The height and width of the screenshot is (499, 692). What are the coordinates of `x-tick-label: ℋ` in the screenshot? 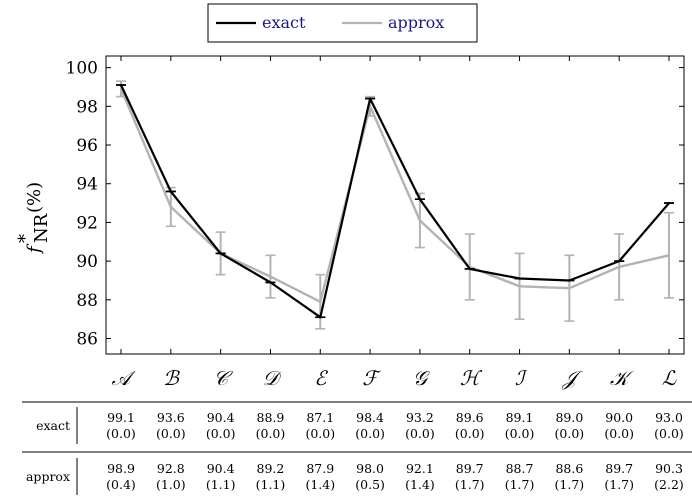 It's located at (471, 378).